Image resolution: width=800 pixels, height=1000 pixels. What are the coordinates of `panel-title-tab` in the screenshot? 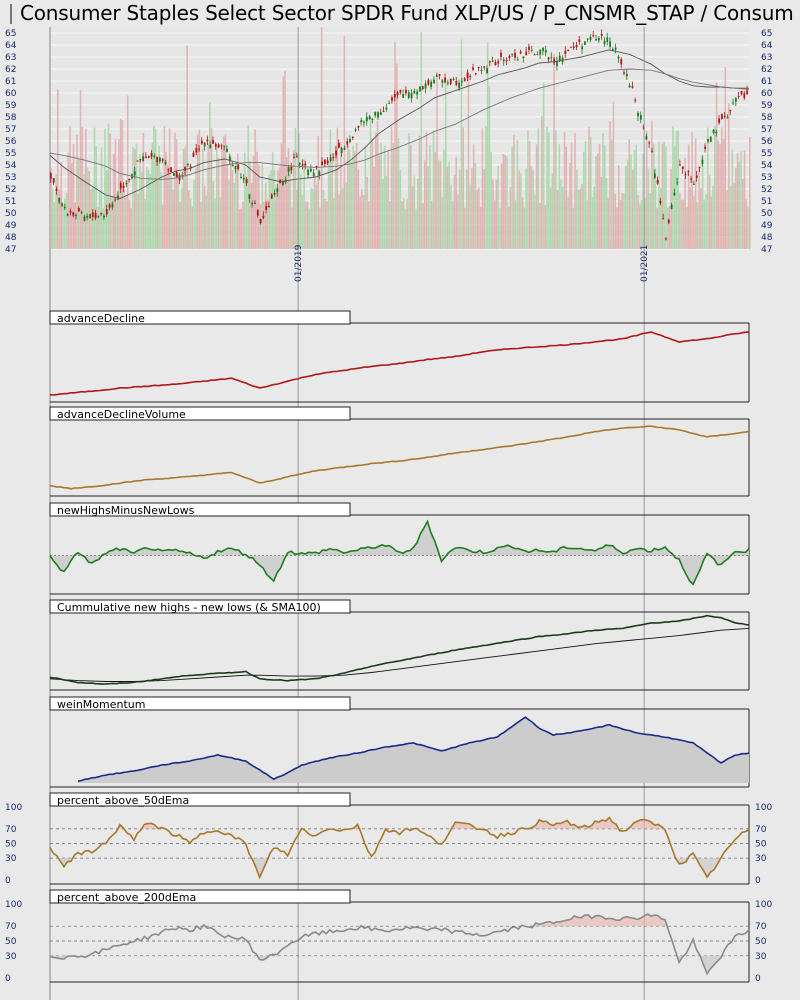 It's located at (200, 317).